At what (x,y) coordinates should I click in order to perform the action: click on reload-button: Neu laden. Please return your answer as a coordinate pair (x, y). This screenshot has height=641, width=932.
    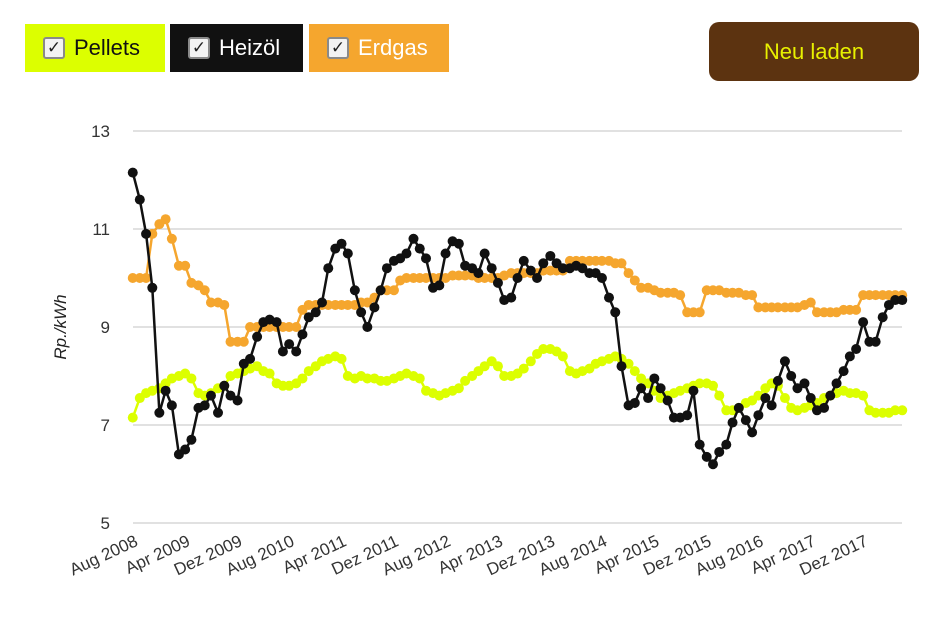
    Looking at the image, I should click on (814, 51).